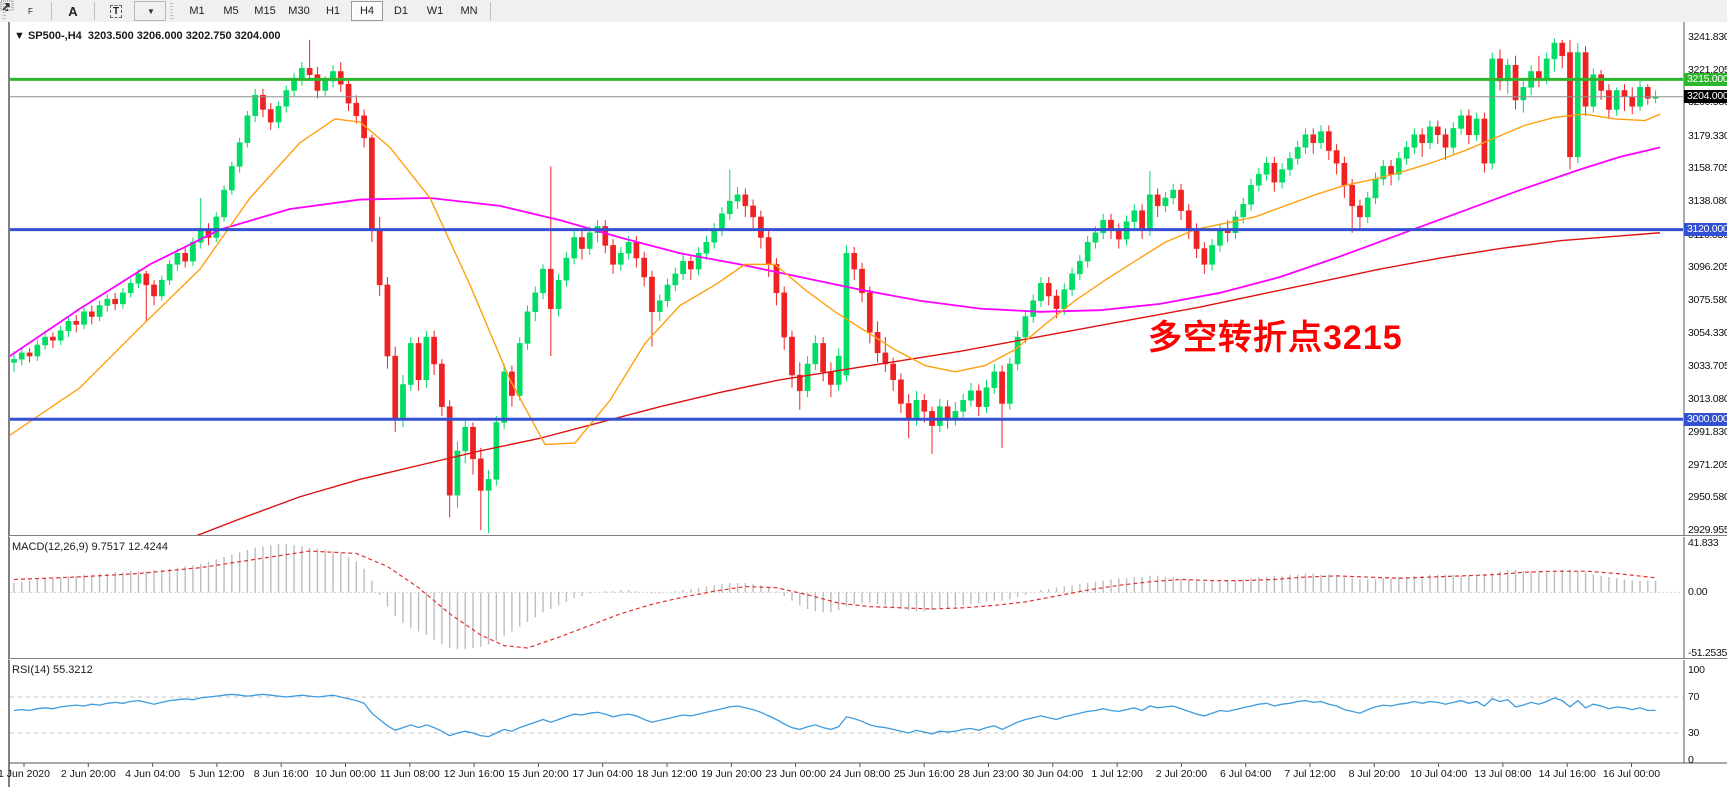 The height and width of the screenshot is (787, 1727). Describe the element at coordinates (860, 774) in the screenshot. I see `time-axis-label: 24 Jun 08:00` at that location.